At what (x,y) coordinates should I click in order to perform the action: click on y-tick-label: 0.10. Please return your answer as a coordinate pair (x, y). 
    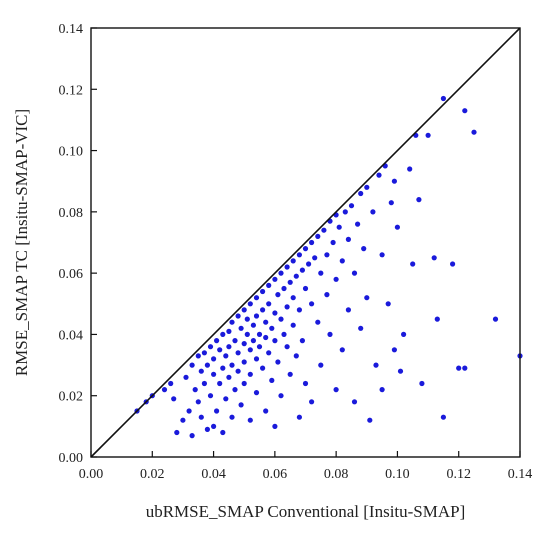
    Looking at the image, I should click on (71, 152).